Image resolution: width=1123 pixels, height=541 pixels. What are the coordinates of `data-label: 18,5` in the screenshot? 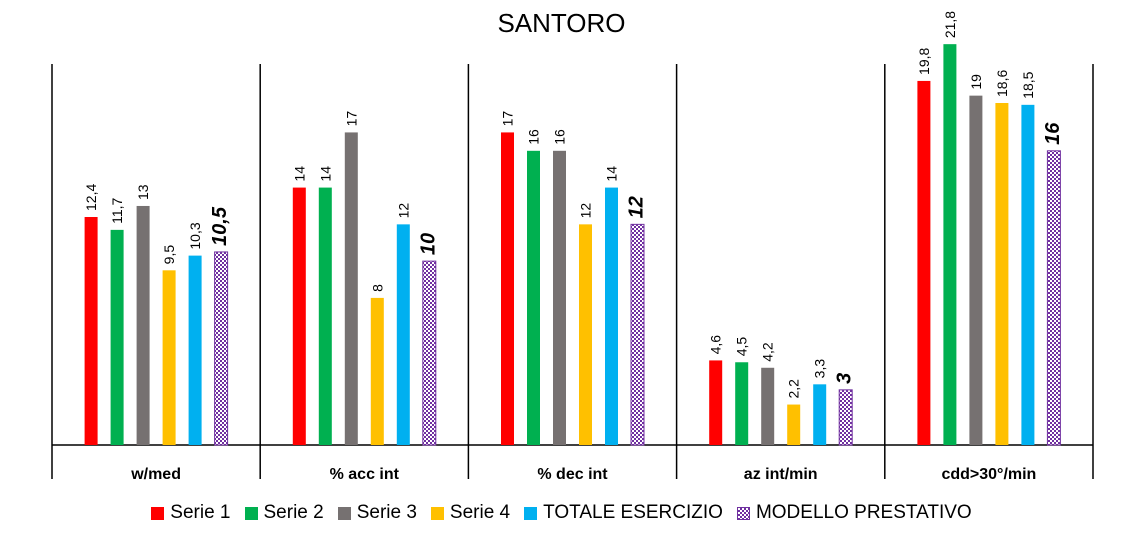 It's located at (1028, 84).